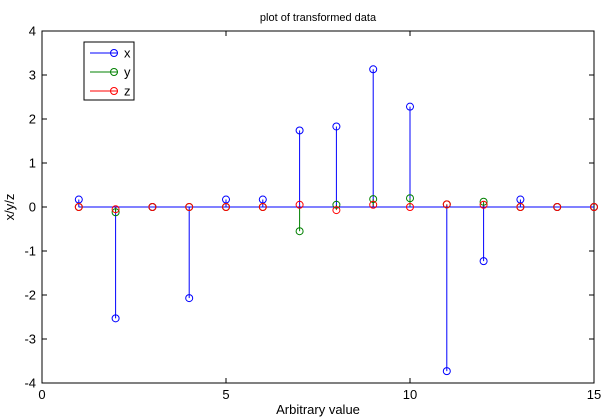  What do you see at coordinates (127, 91) in the screenshot?
I see `legend-label-z: z` at bounding box center [127, 91].